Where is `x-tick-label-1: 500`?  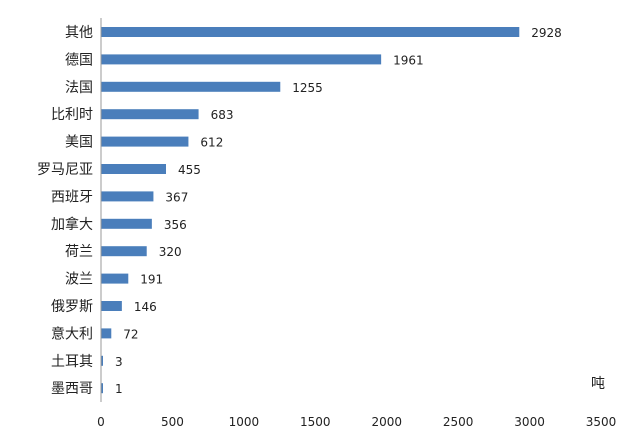
x-tick-label-1: 500 is located at coordinates (172, 422).